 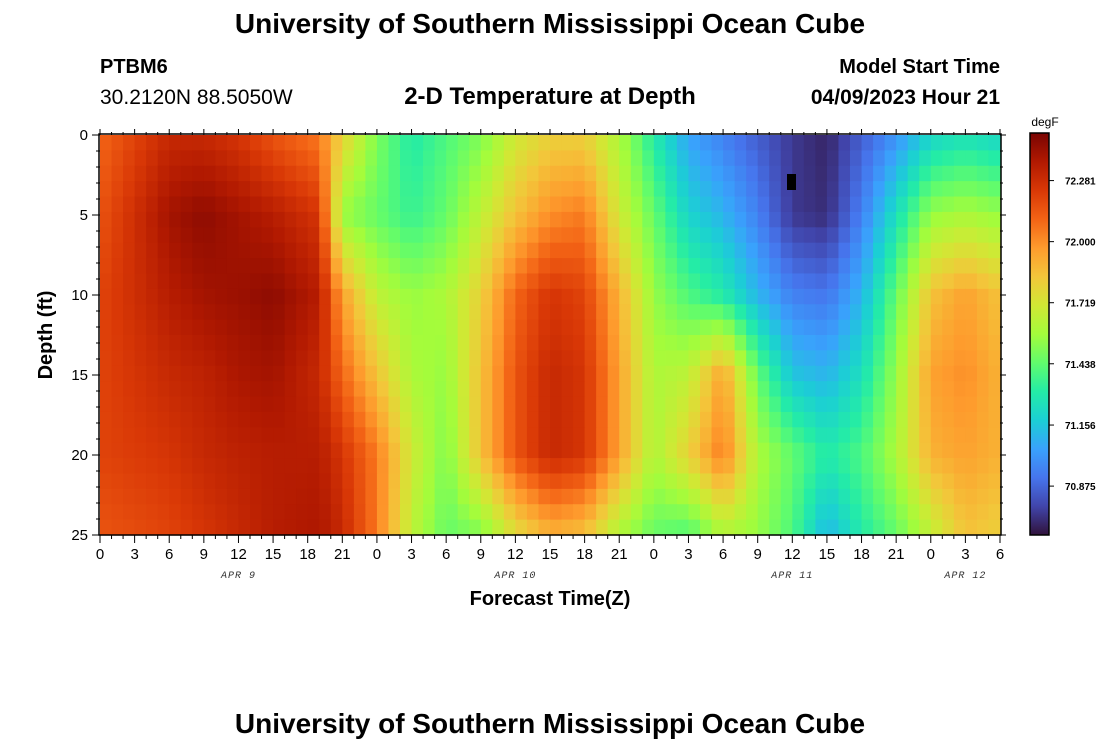 I want to click on colorbar-bar, so click(x=1039, y=334).